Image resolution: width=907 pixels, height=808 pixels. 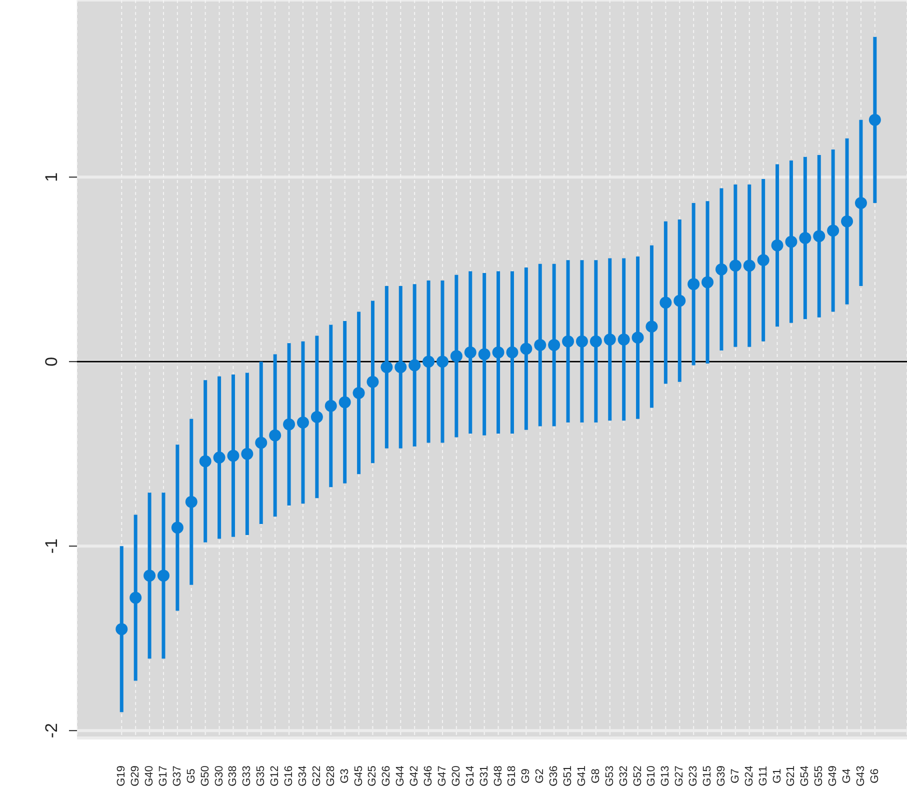 What do you see at coordinates (261, 776) in the screenshot?
I see `x-tick-label: G35` at bounding box center [261, 776].